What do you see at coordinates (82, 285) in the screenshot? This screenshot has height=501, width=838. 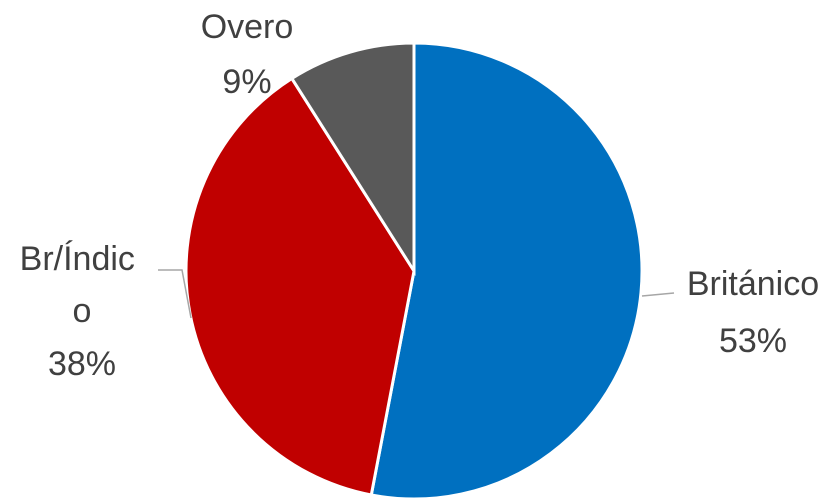 I see `label-name-br-indico: Br/Índic o` at bounding box center [82, 285].